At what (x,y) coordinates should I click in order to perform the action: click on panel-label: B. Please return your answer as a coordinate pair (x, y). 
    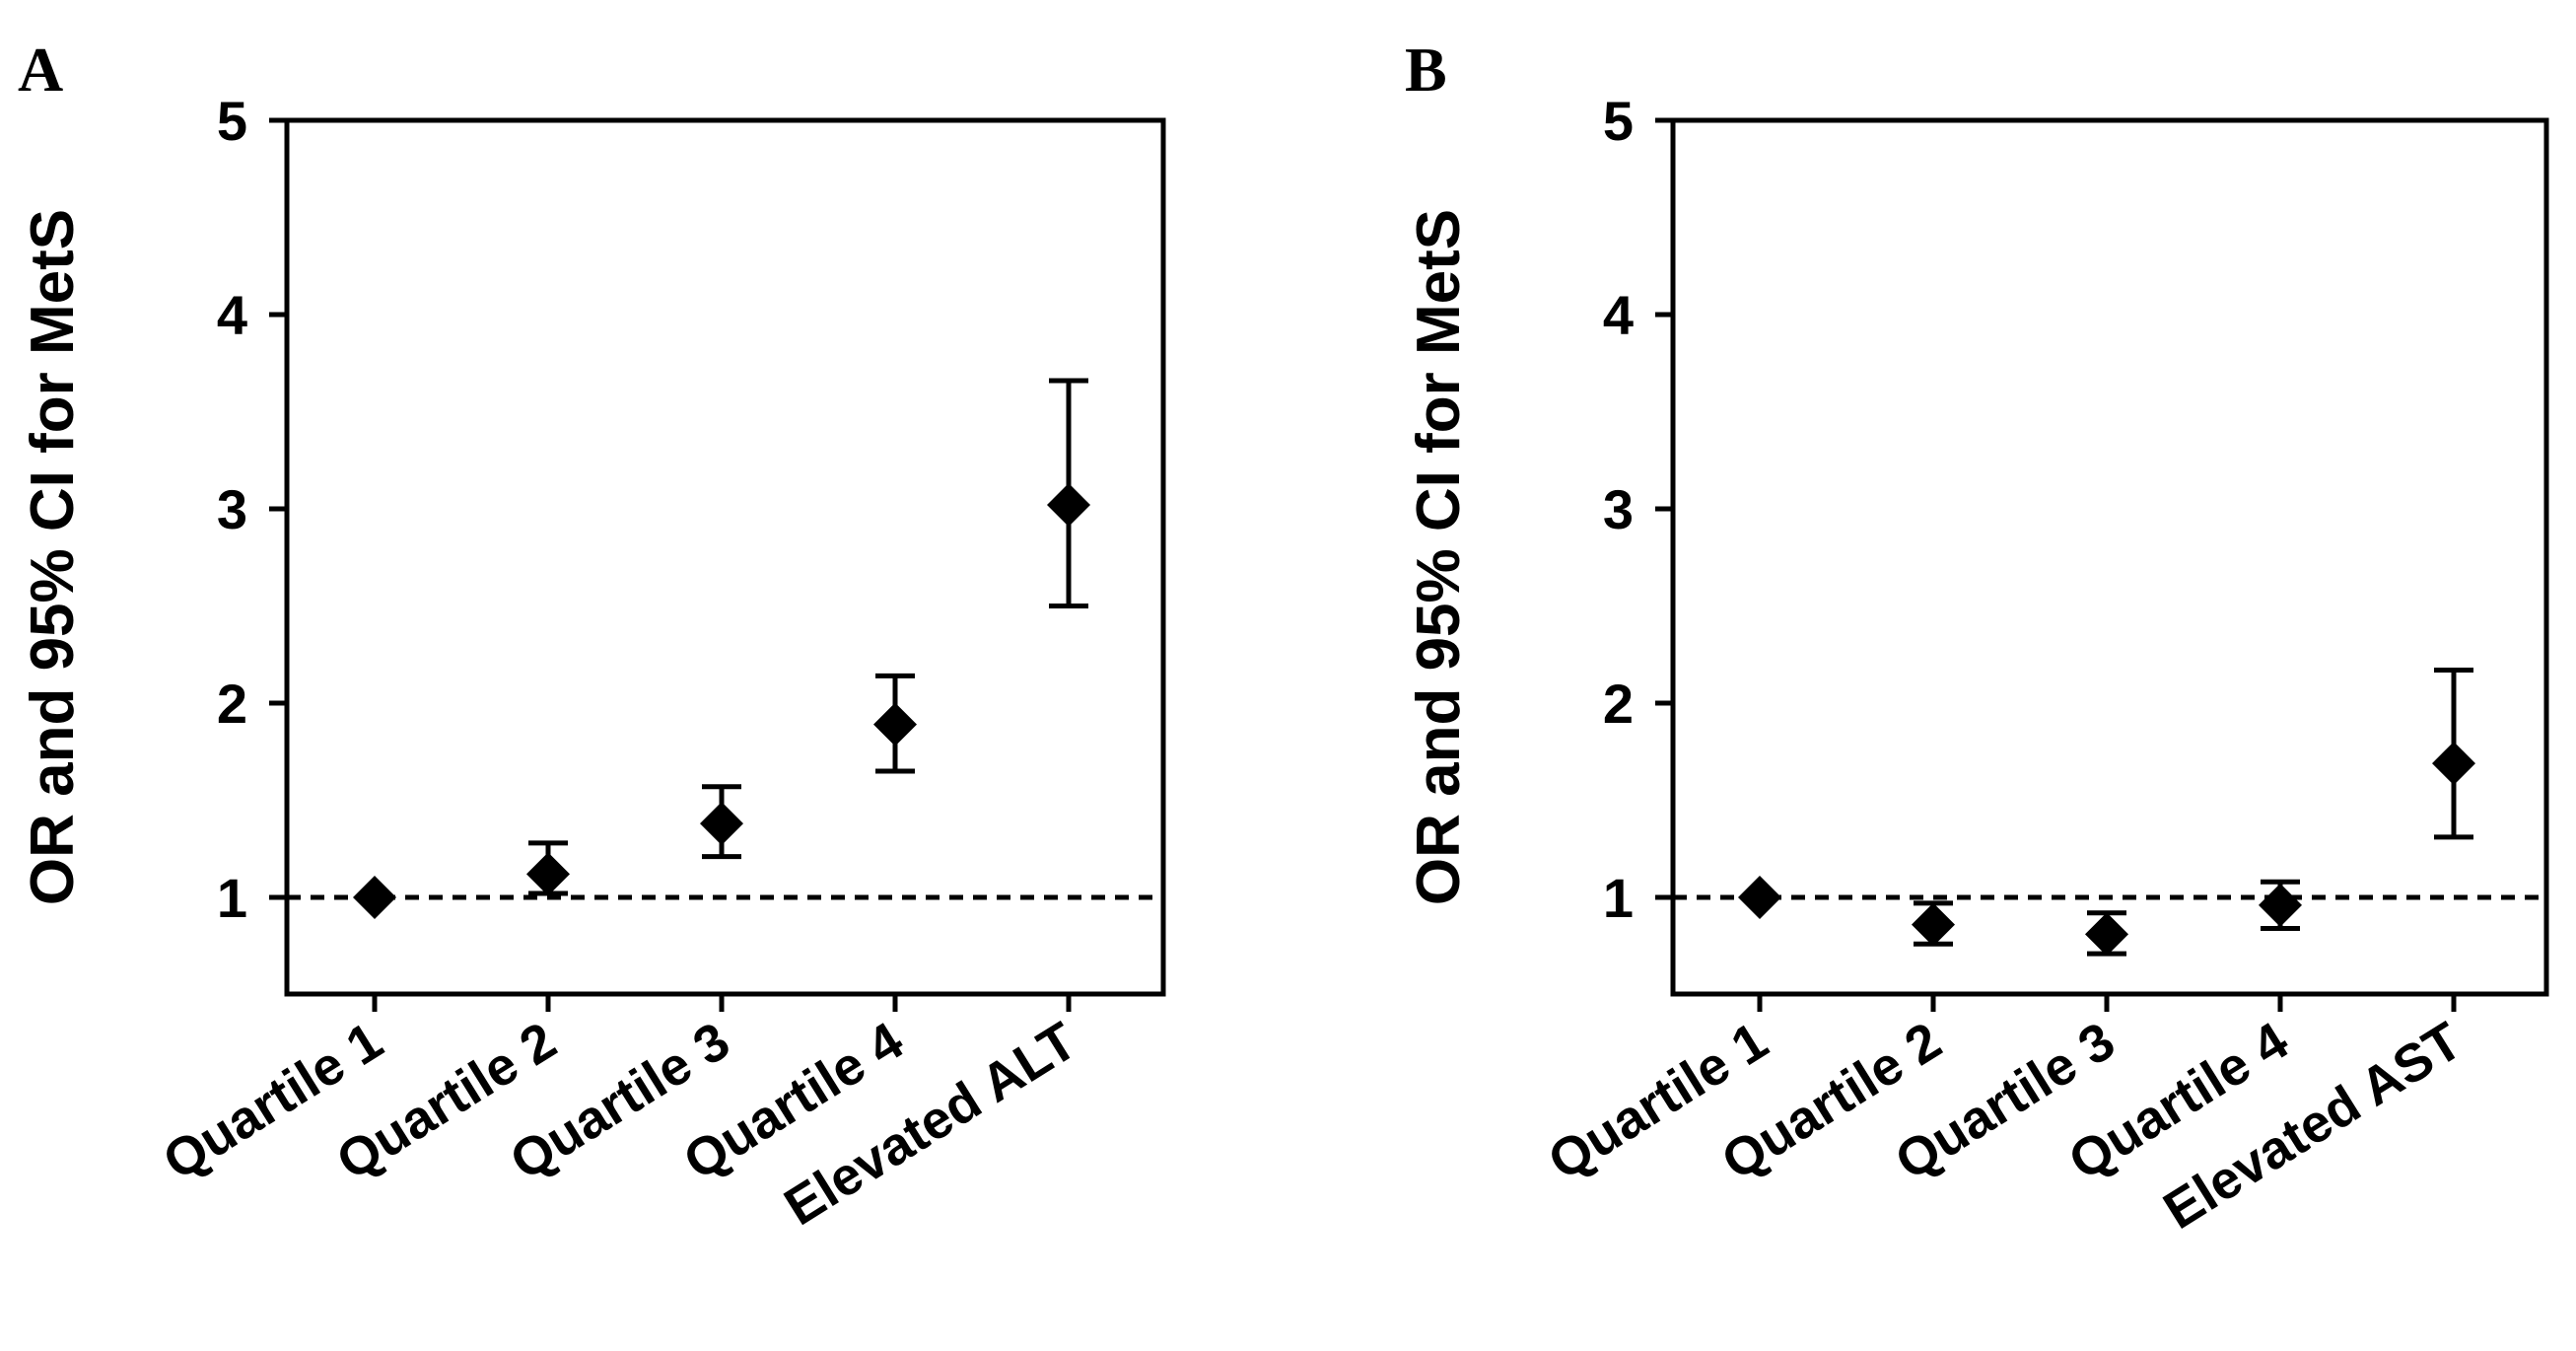
    Looking at the image, I should click on (1426, 70).